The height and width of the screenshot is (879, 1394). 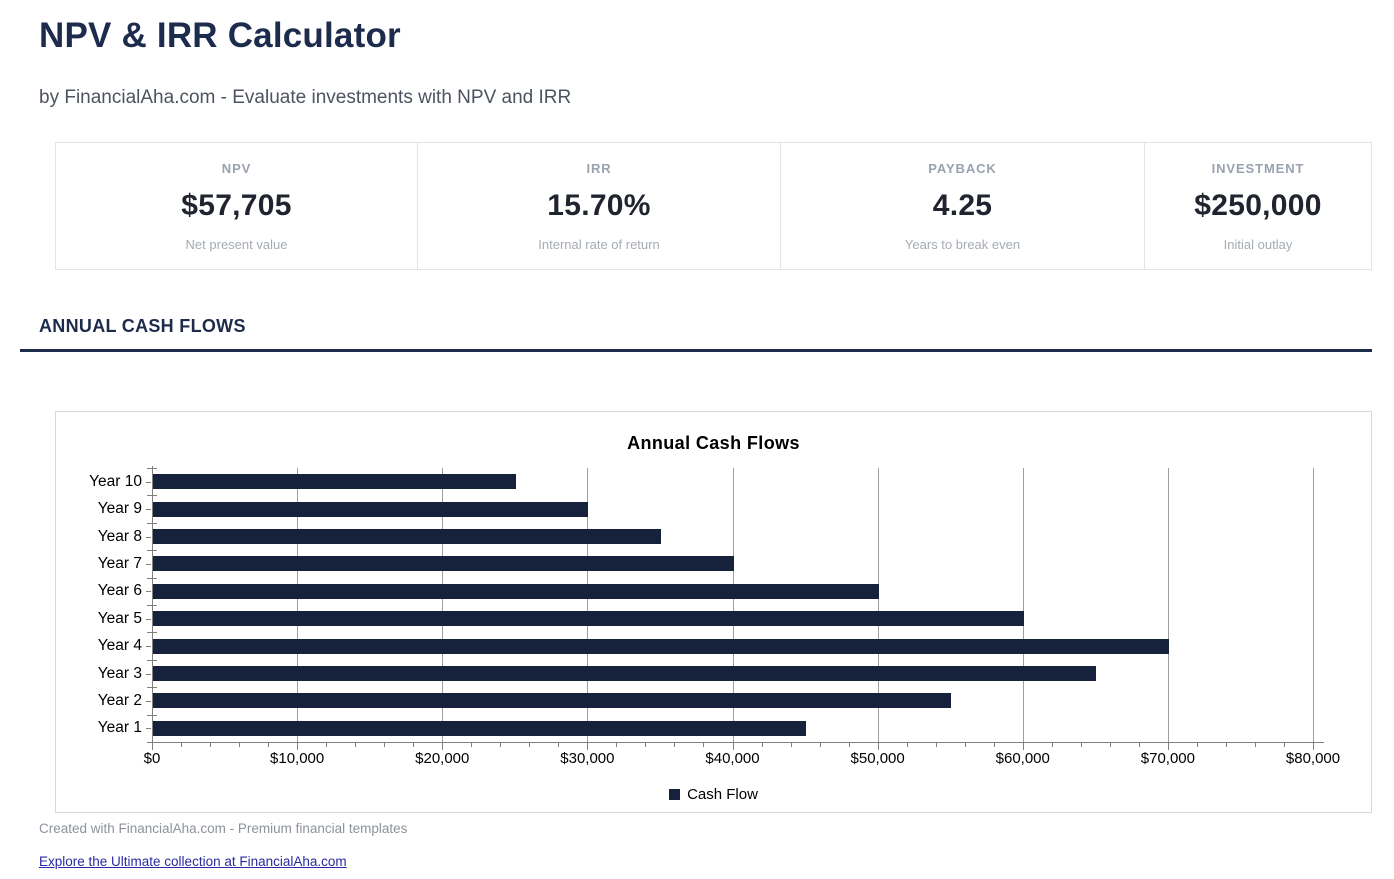 I want to click on legend-swatch-icon, so click(x=675, y=794).